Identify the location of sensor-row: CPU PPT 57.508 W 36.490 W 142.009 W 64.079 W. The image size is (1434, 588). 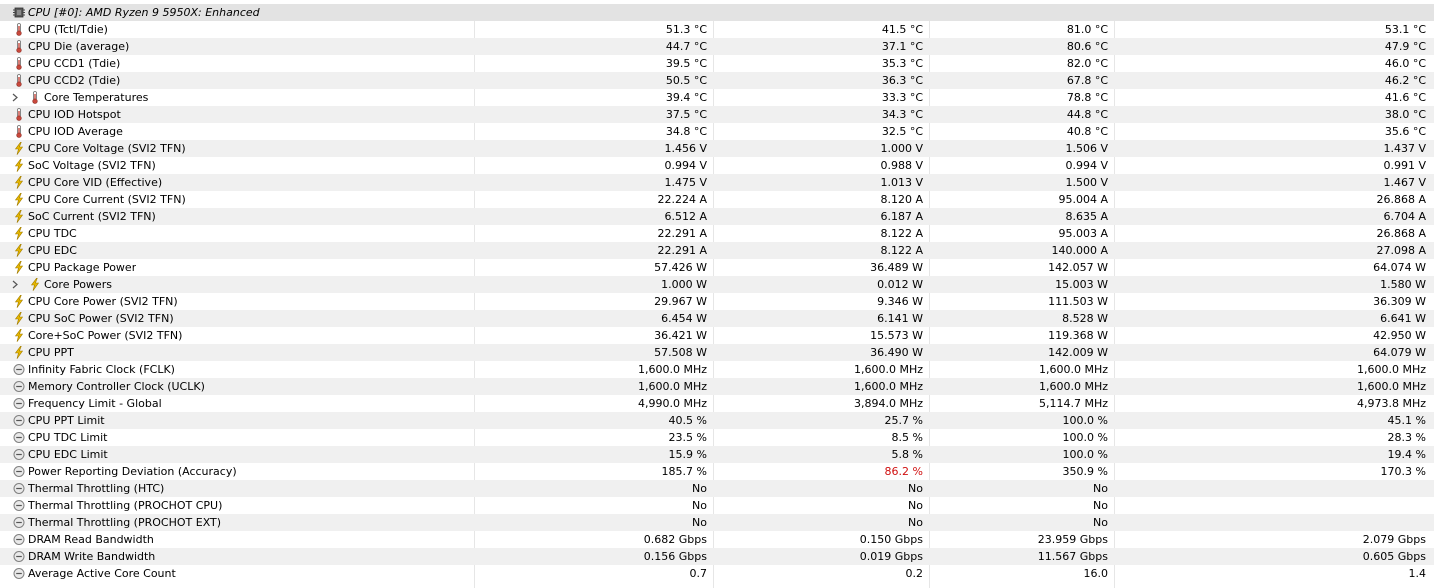
(717, 352).